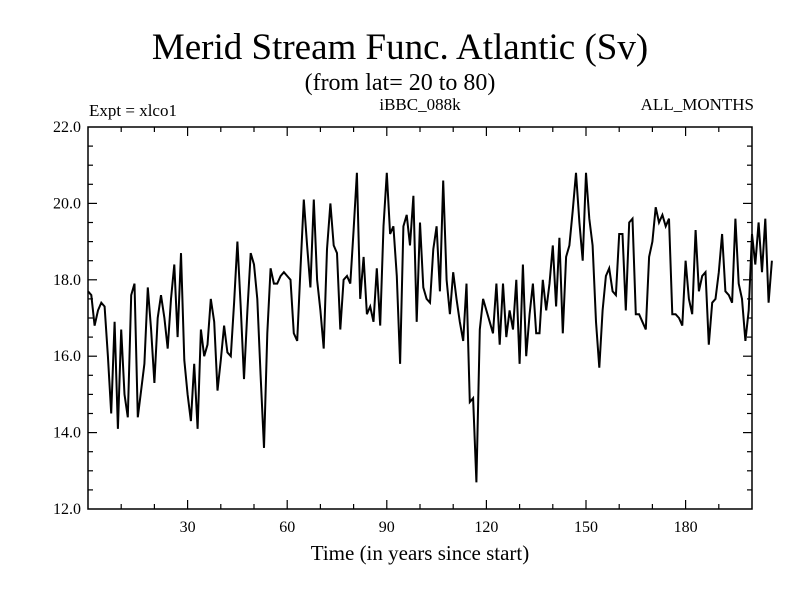 The height and width of the screenshot is (600, 800). Describe the element at coordinates (420, 553) in the screenshot. I see `x-axis-label: Time (in years since start)` at that location.